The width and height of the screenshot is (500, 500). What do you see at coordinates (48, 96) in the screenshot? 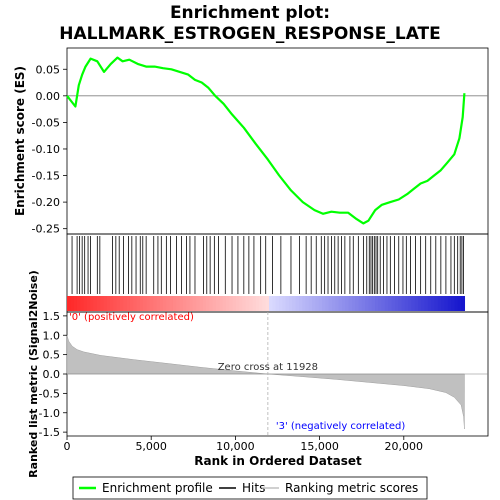
I see `es-y-tick-label: 0.00` at bounding box center [48, 96].